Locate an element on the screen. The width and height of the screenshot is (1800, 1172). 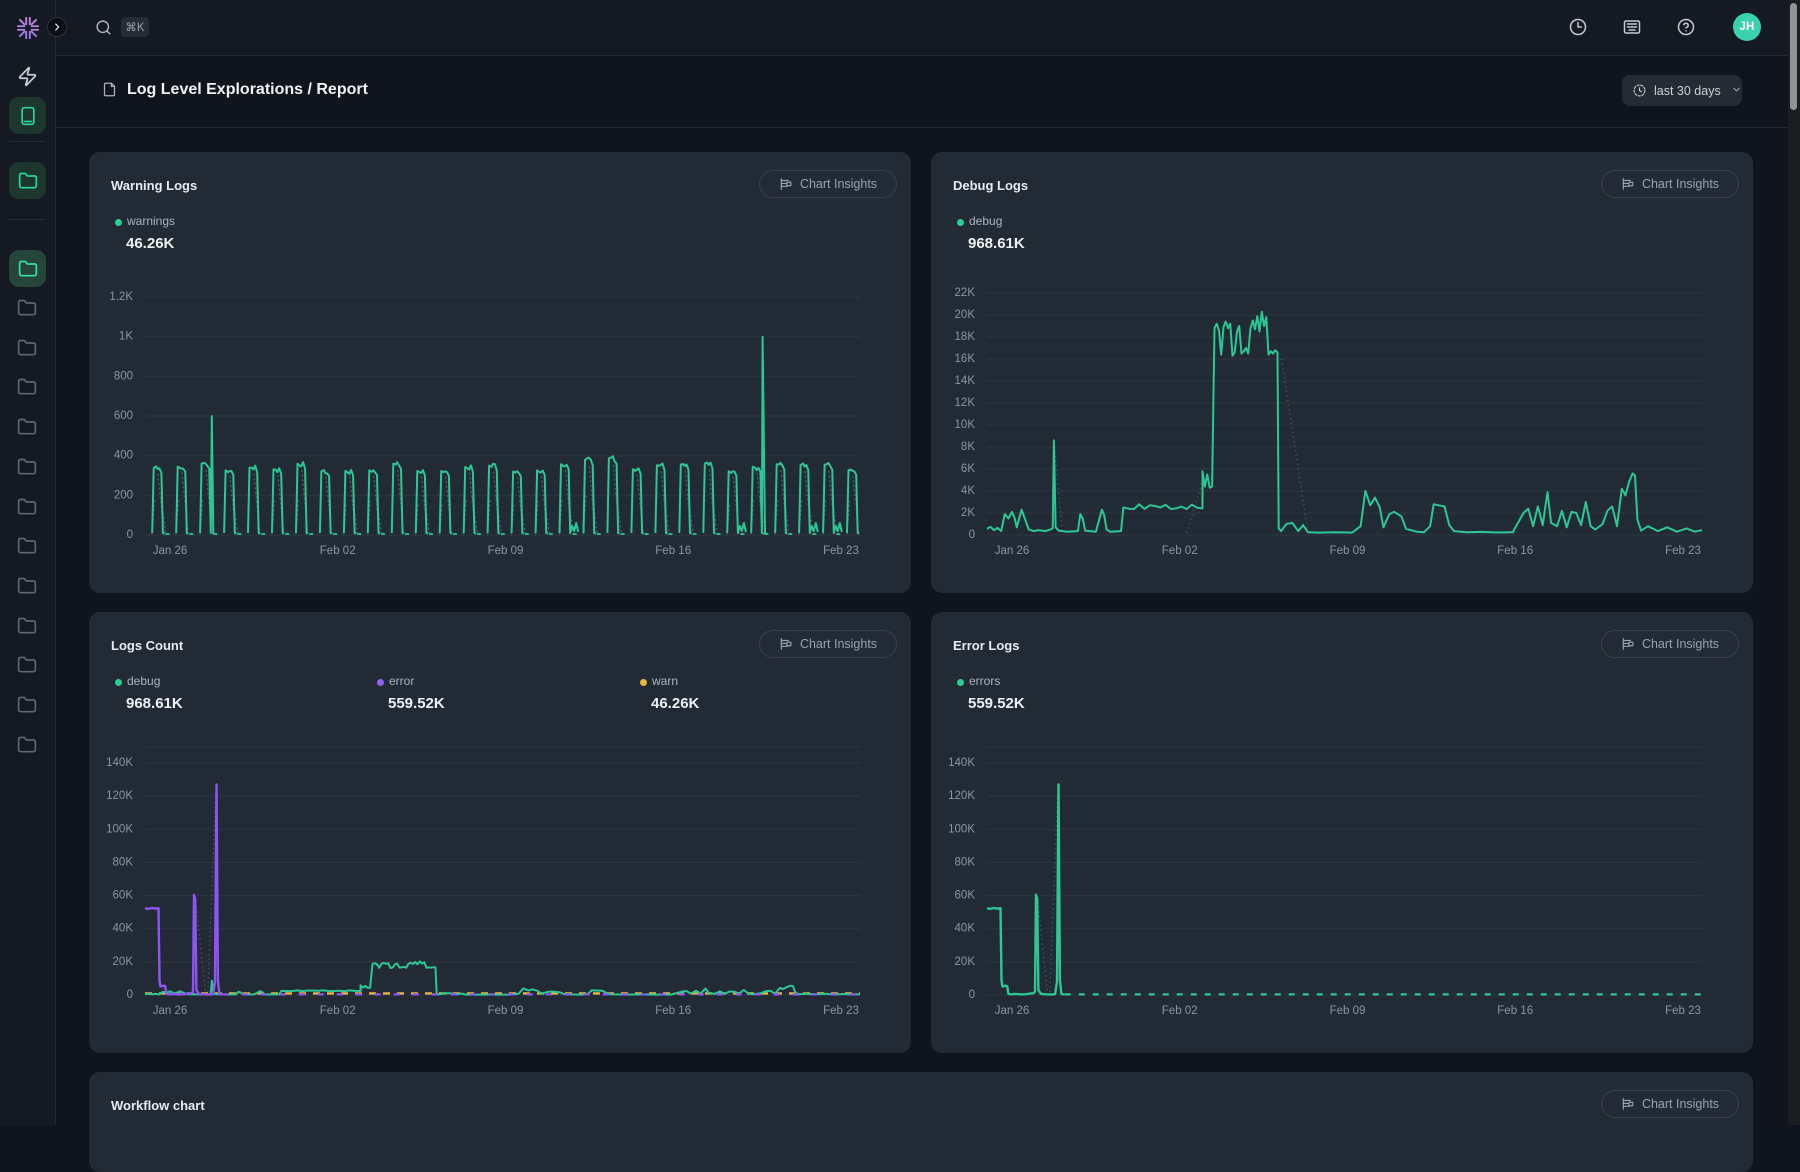
svg-text: 14K is located at coordinates (965, 381).